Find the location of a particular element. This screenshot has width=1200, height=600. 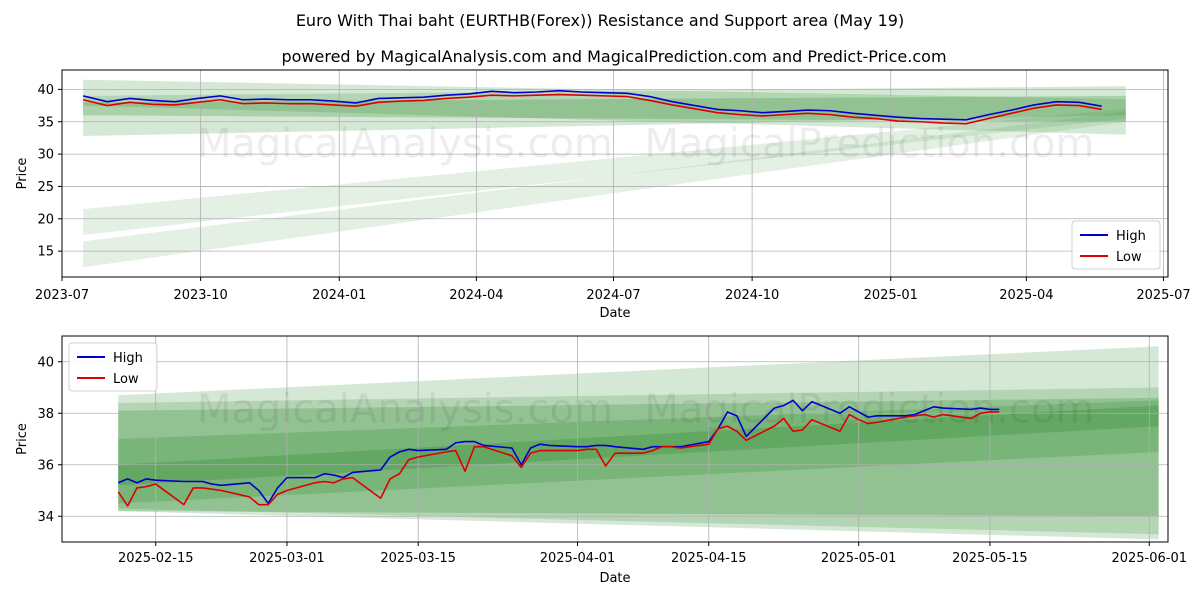

bottom-y-tick-label-1: 36 is located at coordinates (45, 465).